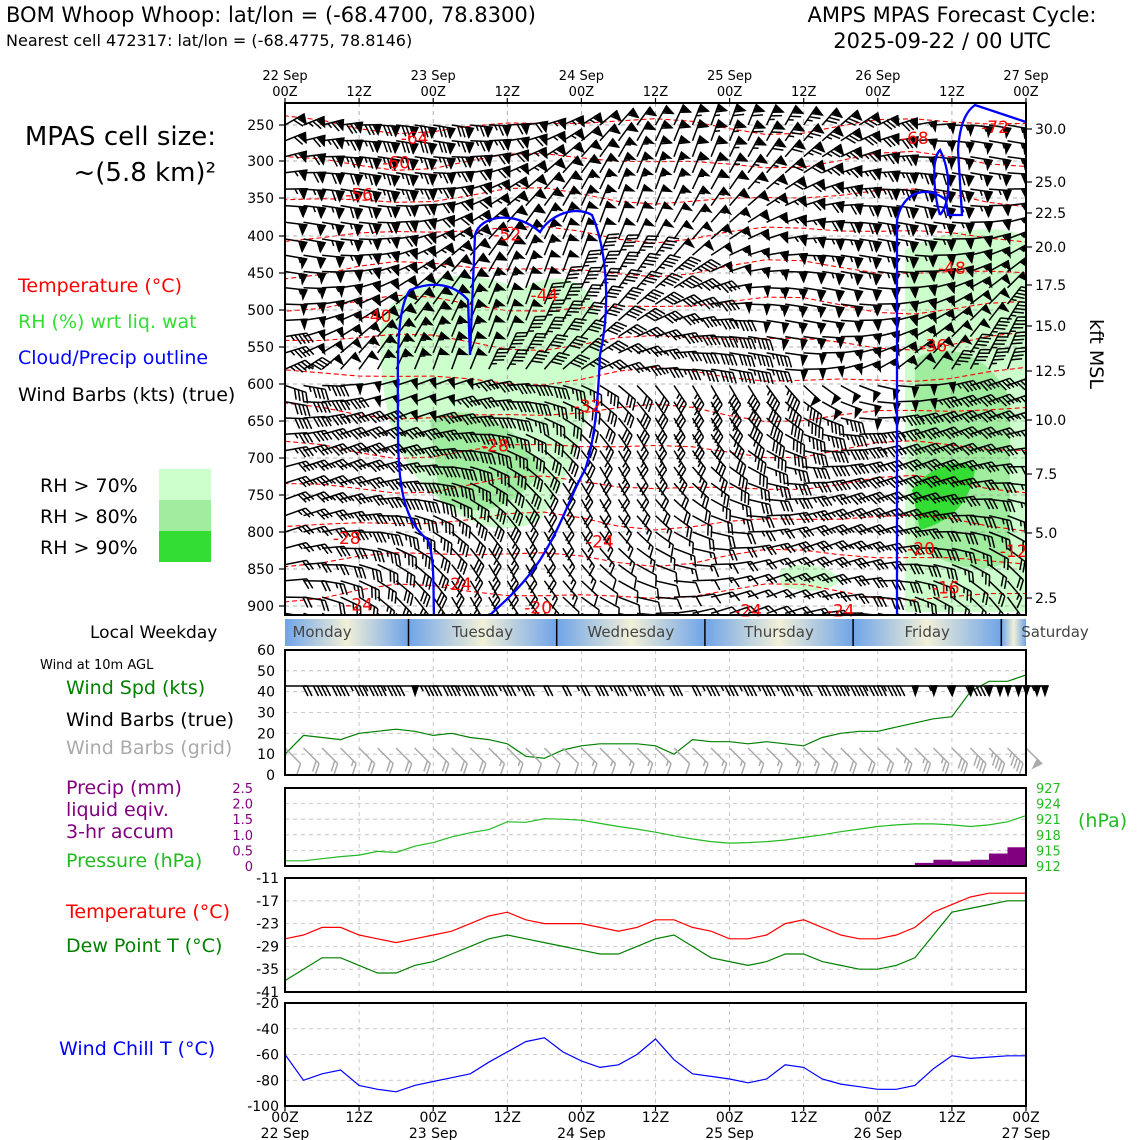 The height and width of the screenshot is (1140, 1140). I want to click on kft-tick-label: 2.5, so click(1046, 599).